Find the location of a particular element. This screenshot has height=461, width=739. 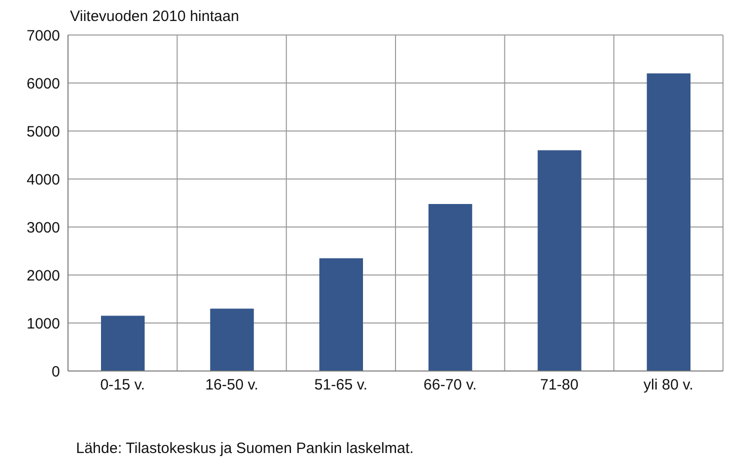

y-tick-label: 4000 is located at coordinates (43, 179).